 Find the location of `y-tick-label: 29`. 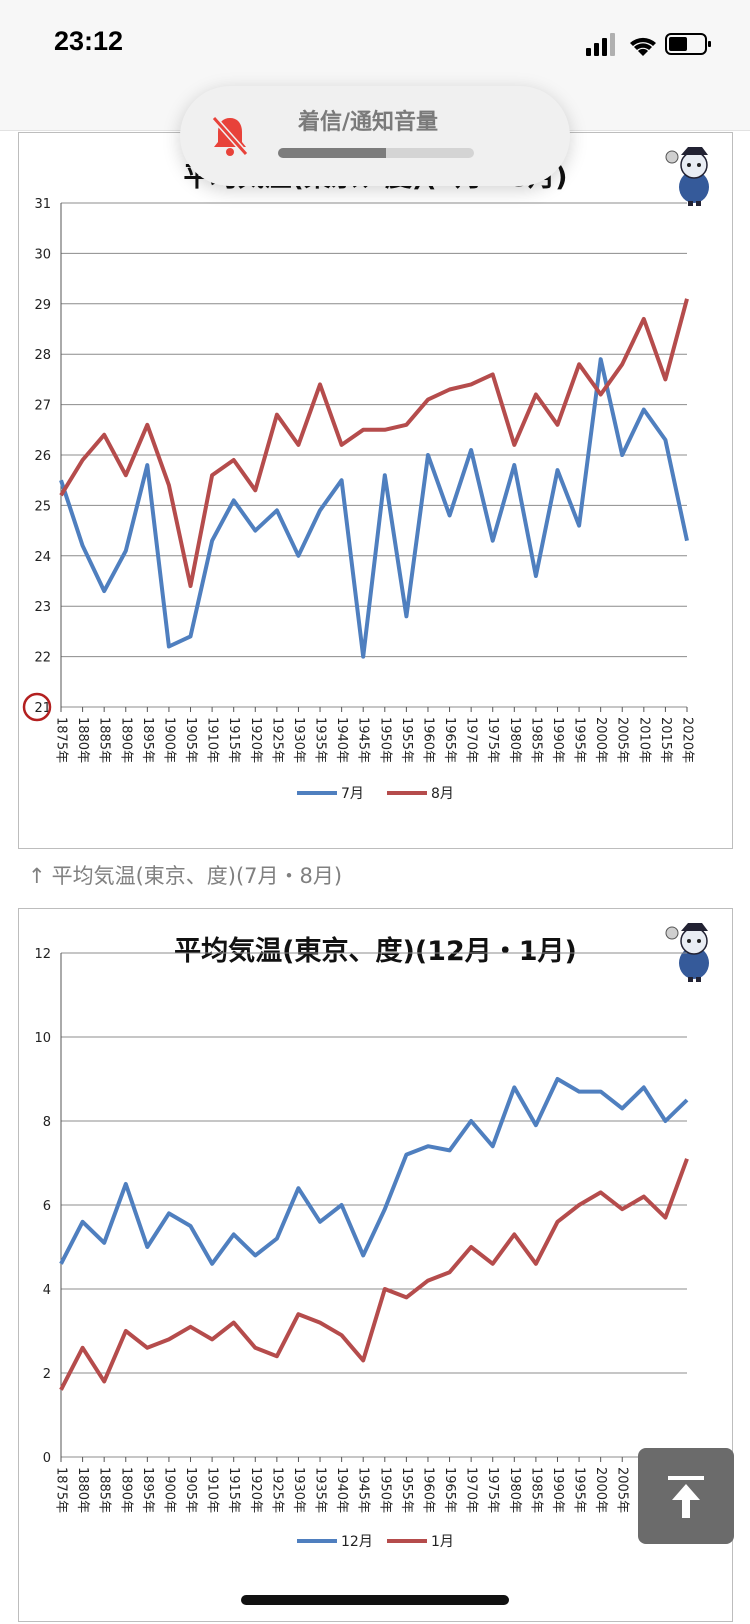

y-tick-label: 29 is located at coordinates (42, 305).